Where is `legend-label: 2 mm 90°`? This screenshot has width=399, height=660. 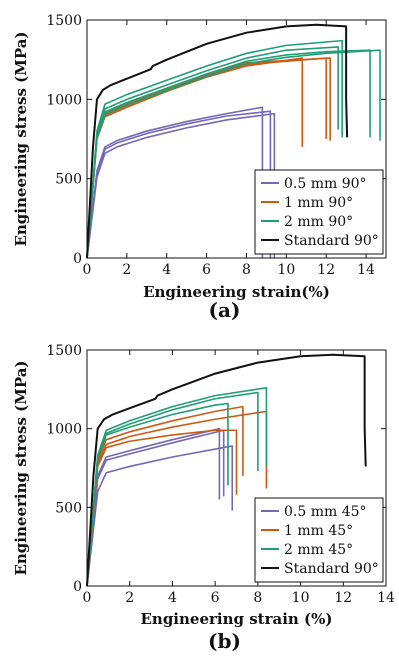 legend-label: 2 mm 90° is located at coordinates (318, 222).